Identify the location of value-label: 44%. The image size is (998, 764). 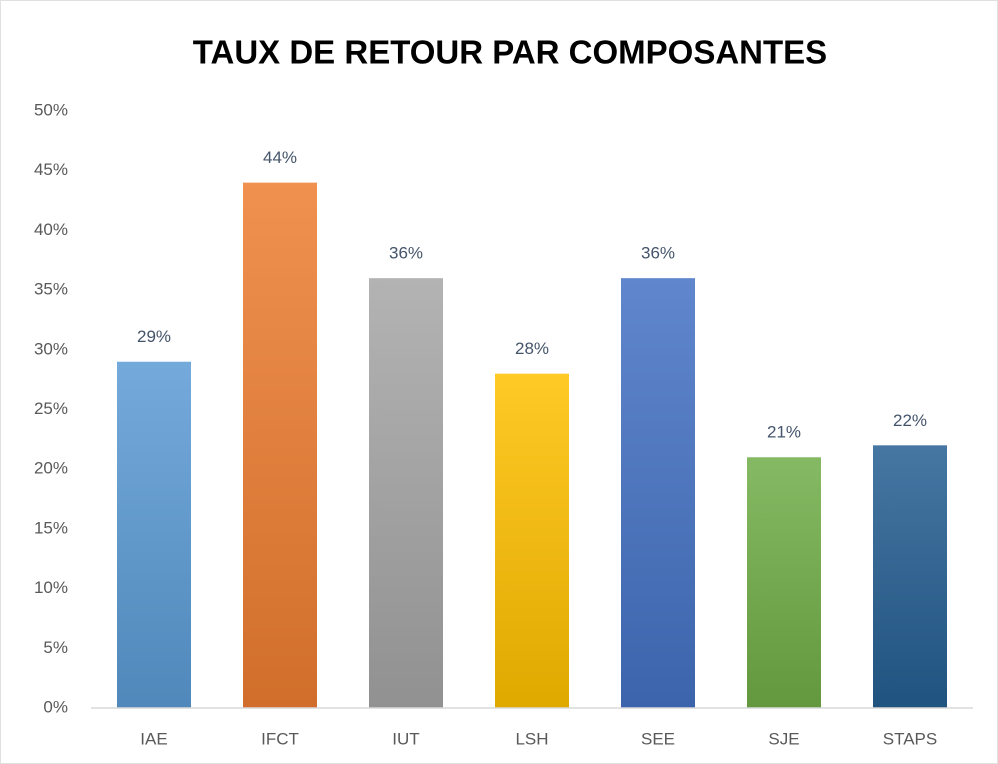
(280, 157).